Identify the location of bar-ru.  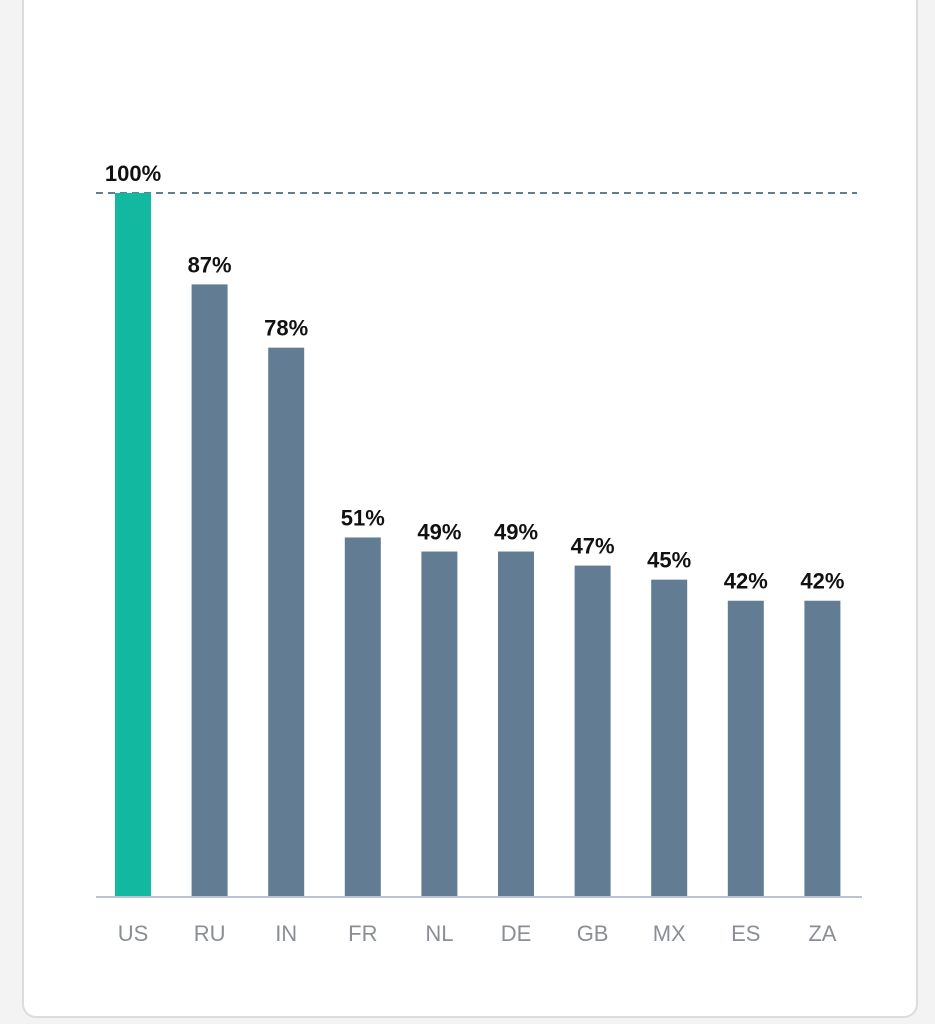
(209, 590).